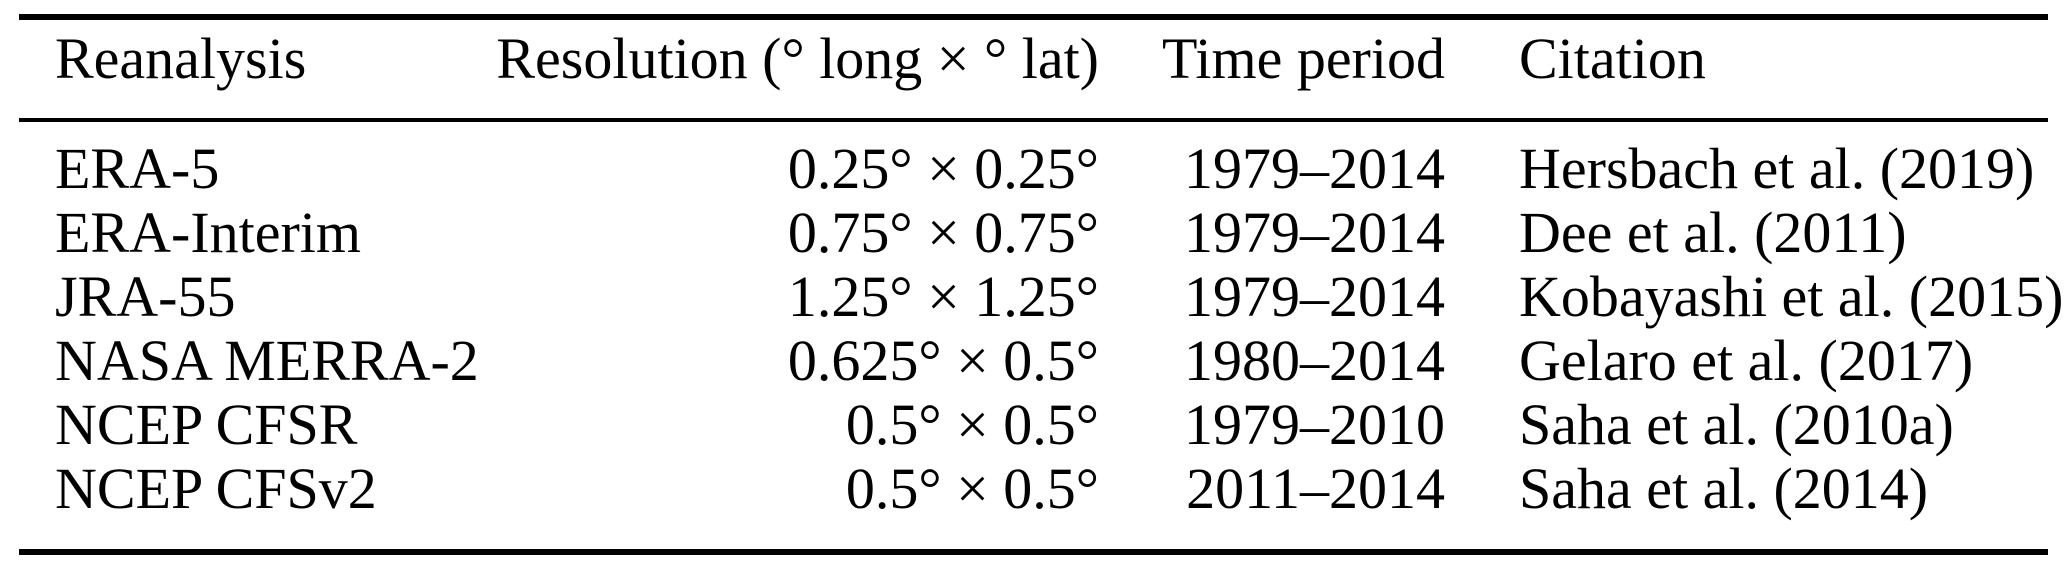 This screenshot has height=572, width=2067. I want to click on cell-resolution: 1.25° × 1.25°, so click(943, 296).